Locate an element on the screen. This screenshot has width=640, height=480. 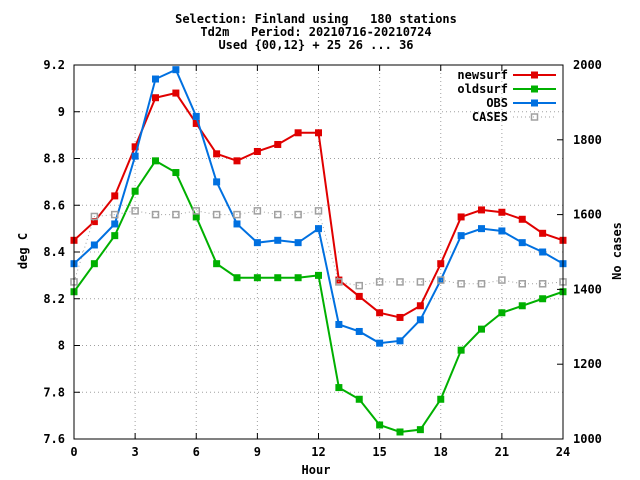
y2-tick-label: 1200 is located at coordinates (587, 364).